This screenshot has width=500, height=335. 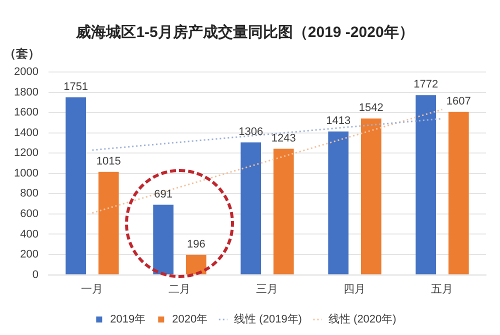 What do you see at coordinates (29, 254) in the screenshot?
I see `y-tick-label: 200` at bounding box center [29, 254].